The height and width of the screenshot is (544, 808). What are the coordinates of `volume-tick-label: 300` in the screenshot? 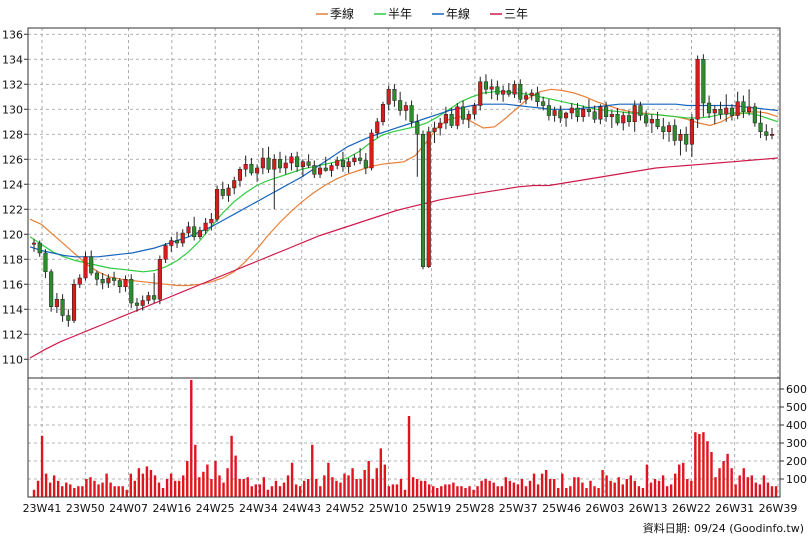 It's located at (796, 443).